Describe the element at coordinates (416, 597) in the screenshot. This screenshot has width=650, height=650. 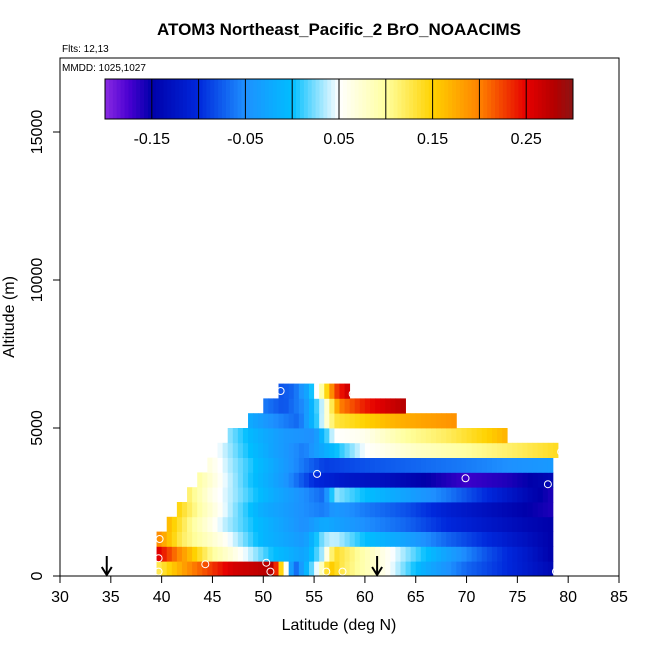
I see `x-tick-label: 65` at that location.